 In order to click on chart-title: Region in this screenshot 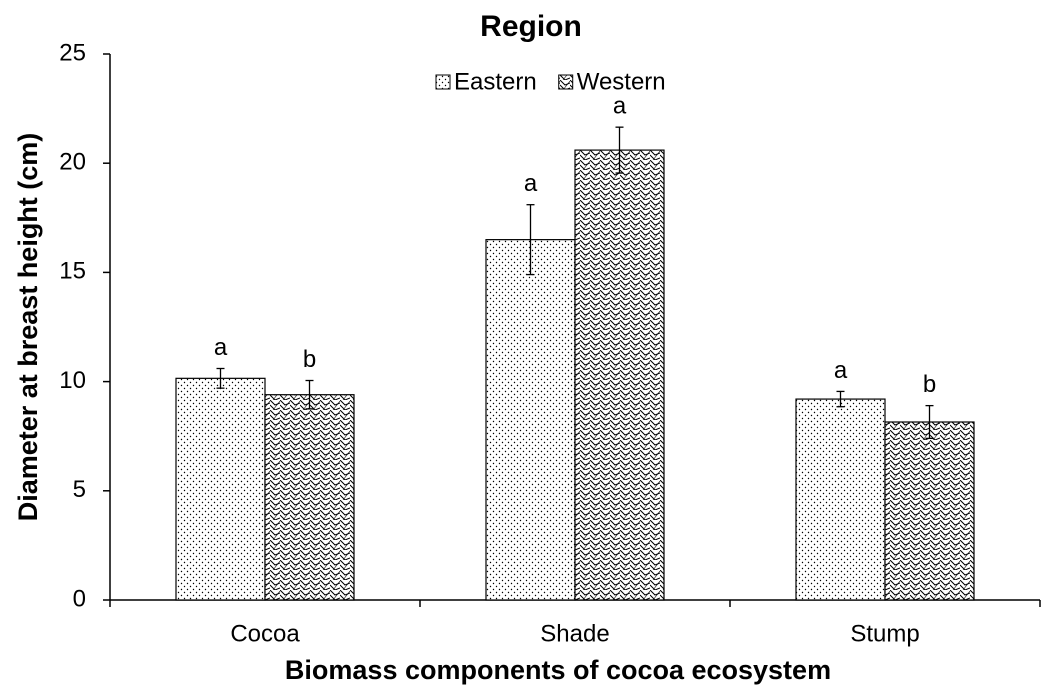, I will do `click(531, 26)`.